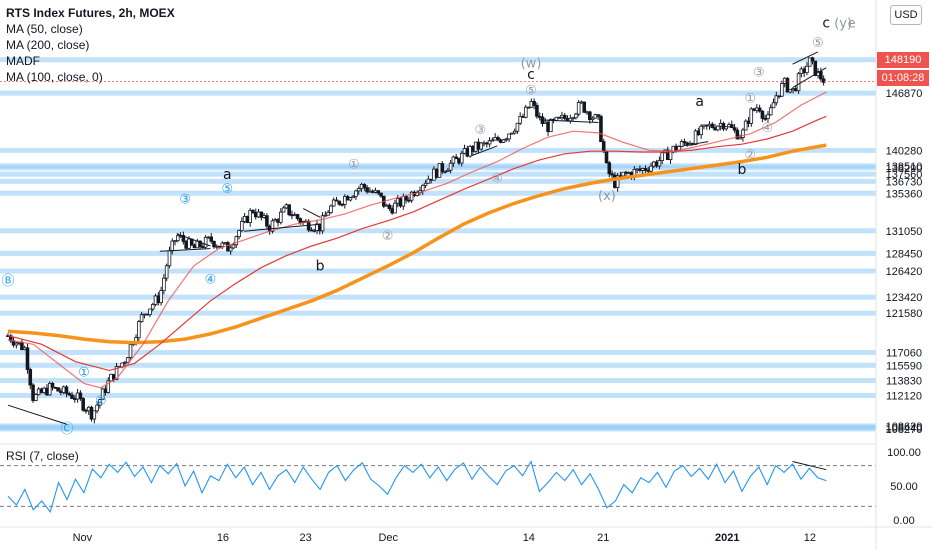 The width and height of the screenshot is (932, 550). Describe the element at coordinates (529, 538) in the screenshot. I see `time-tick-label: 14` at that location.